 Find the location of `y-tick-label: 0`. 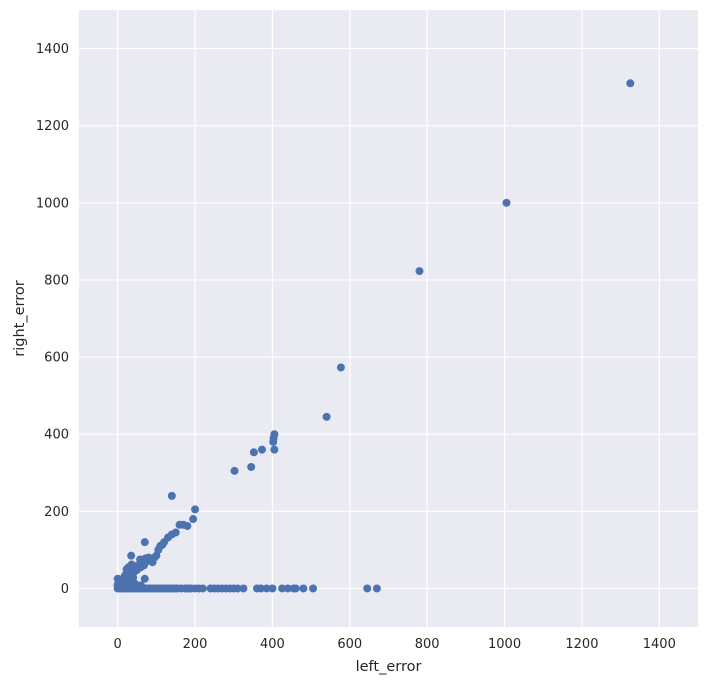

y-tick-label: 0 is located at coordinates (65, 589).